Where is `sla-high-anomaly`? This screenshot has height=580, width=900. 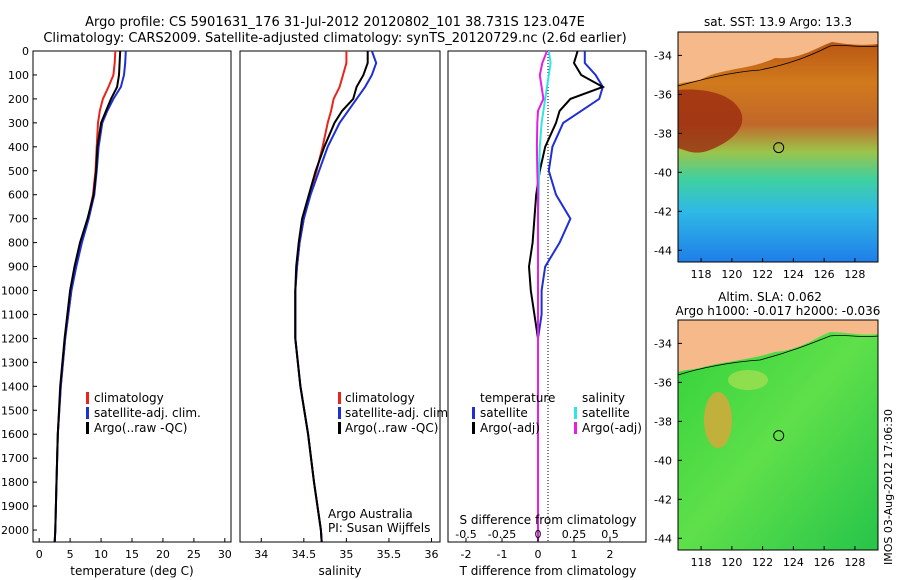 sla-high-anomaly is located at coordinates (718, 420).